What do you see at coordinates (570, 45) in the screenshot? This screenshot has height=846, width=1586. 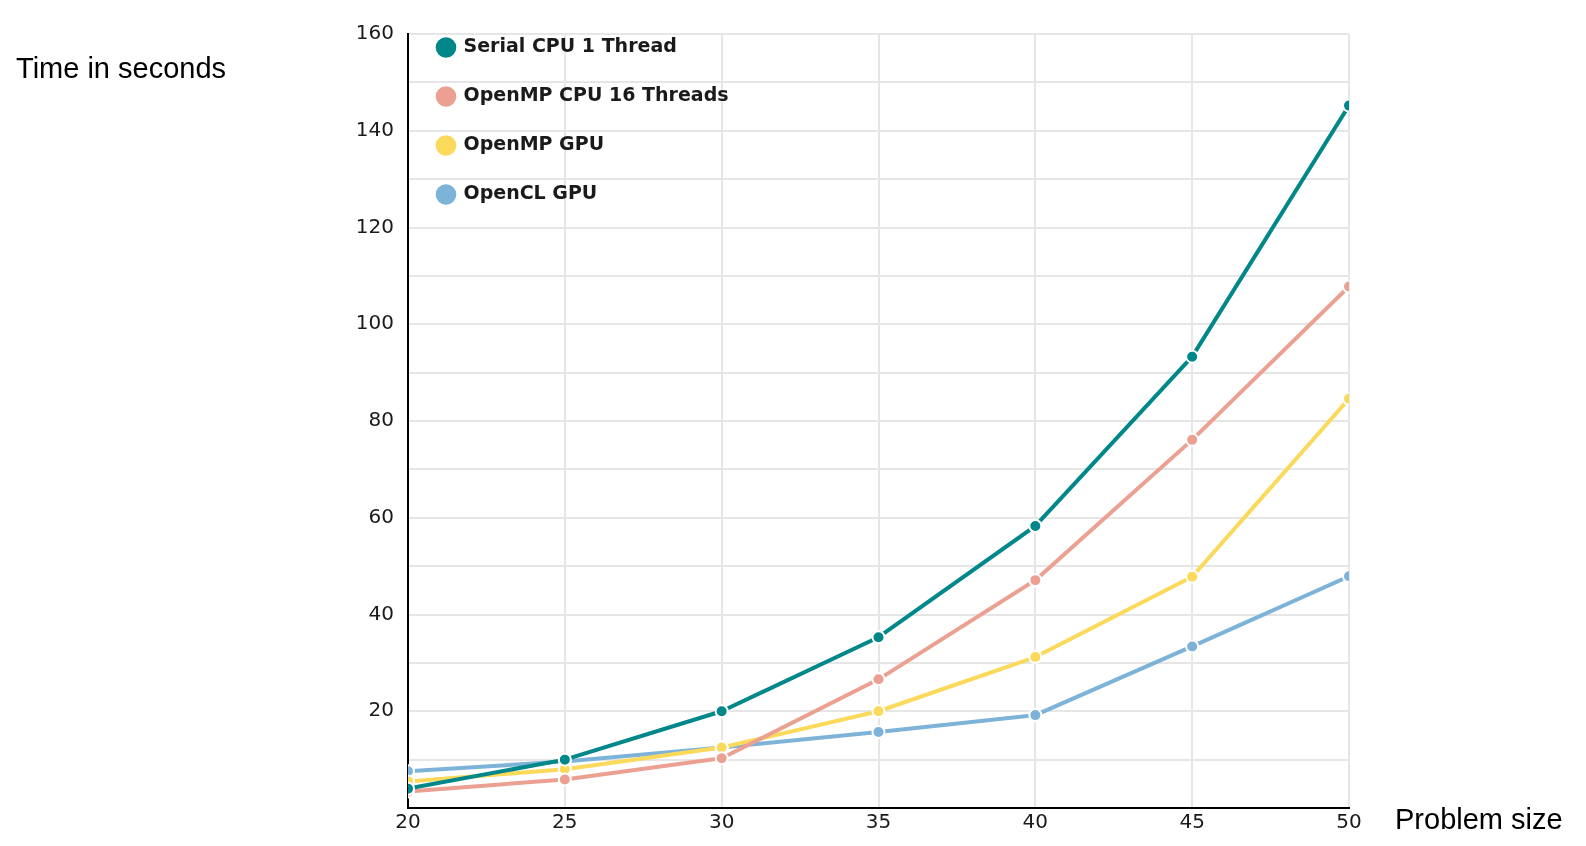 I see `legend-label: Serial CPU 1 Thread` at bounding box center [570, 45].